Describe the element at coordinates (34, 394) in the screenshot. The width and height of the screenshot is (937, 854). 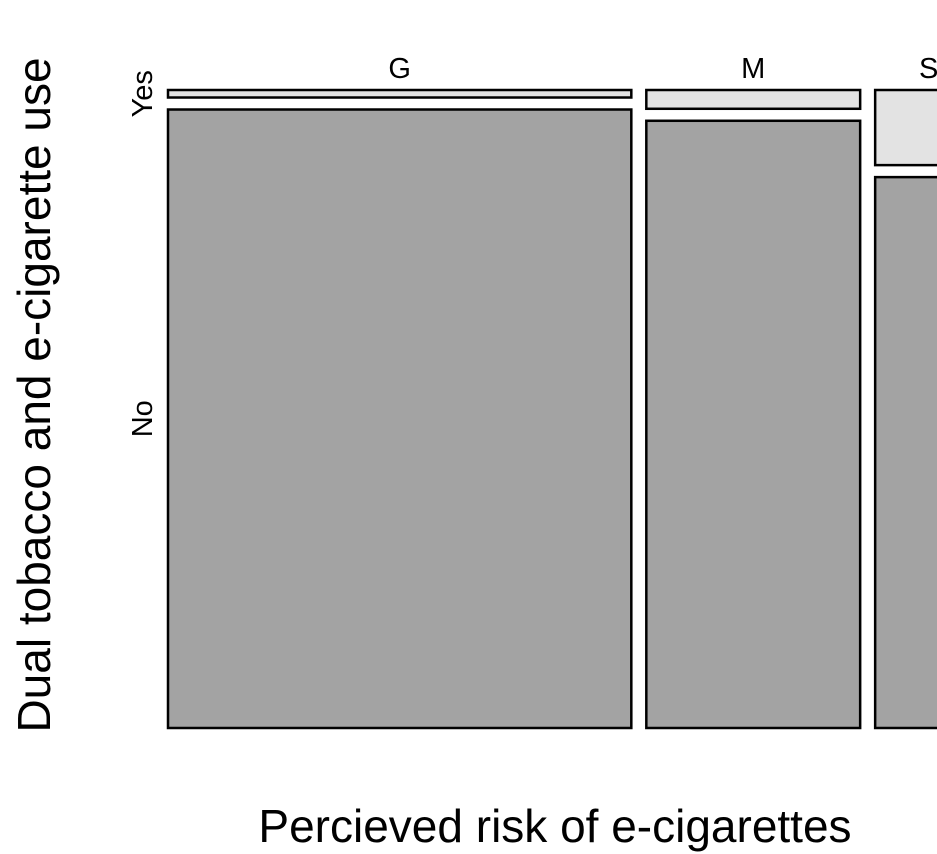
I see `y-axis-title: Dual tobacco and e-cigarette use` at that location.